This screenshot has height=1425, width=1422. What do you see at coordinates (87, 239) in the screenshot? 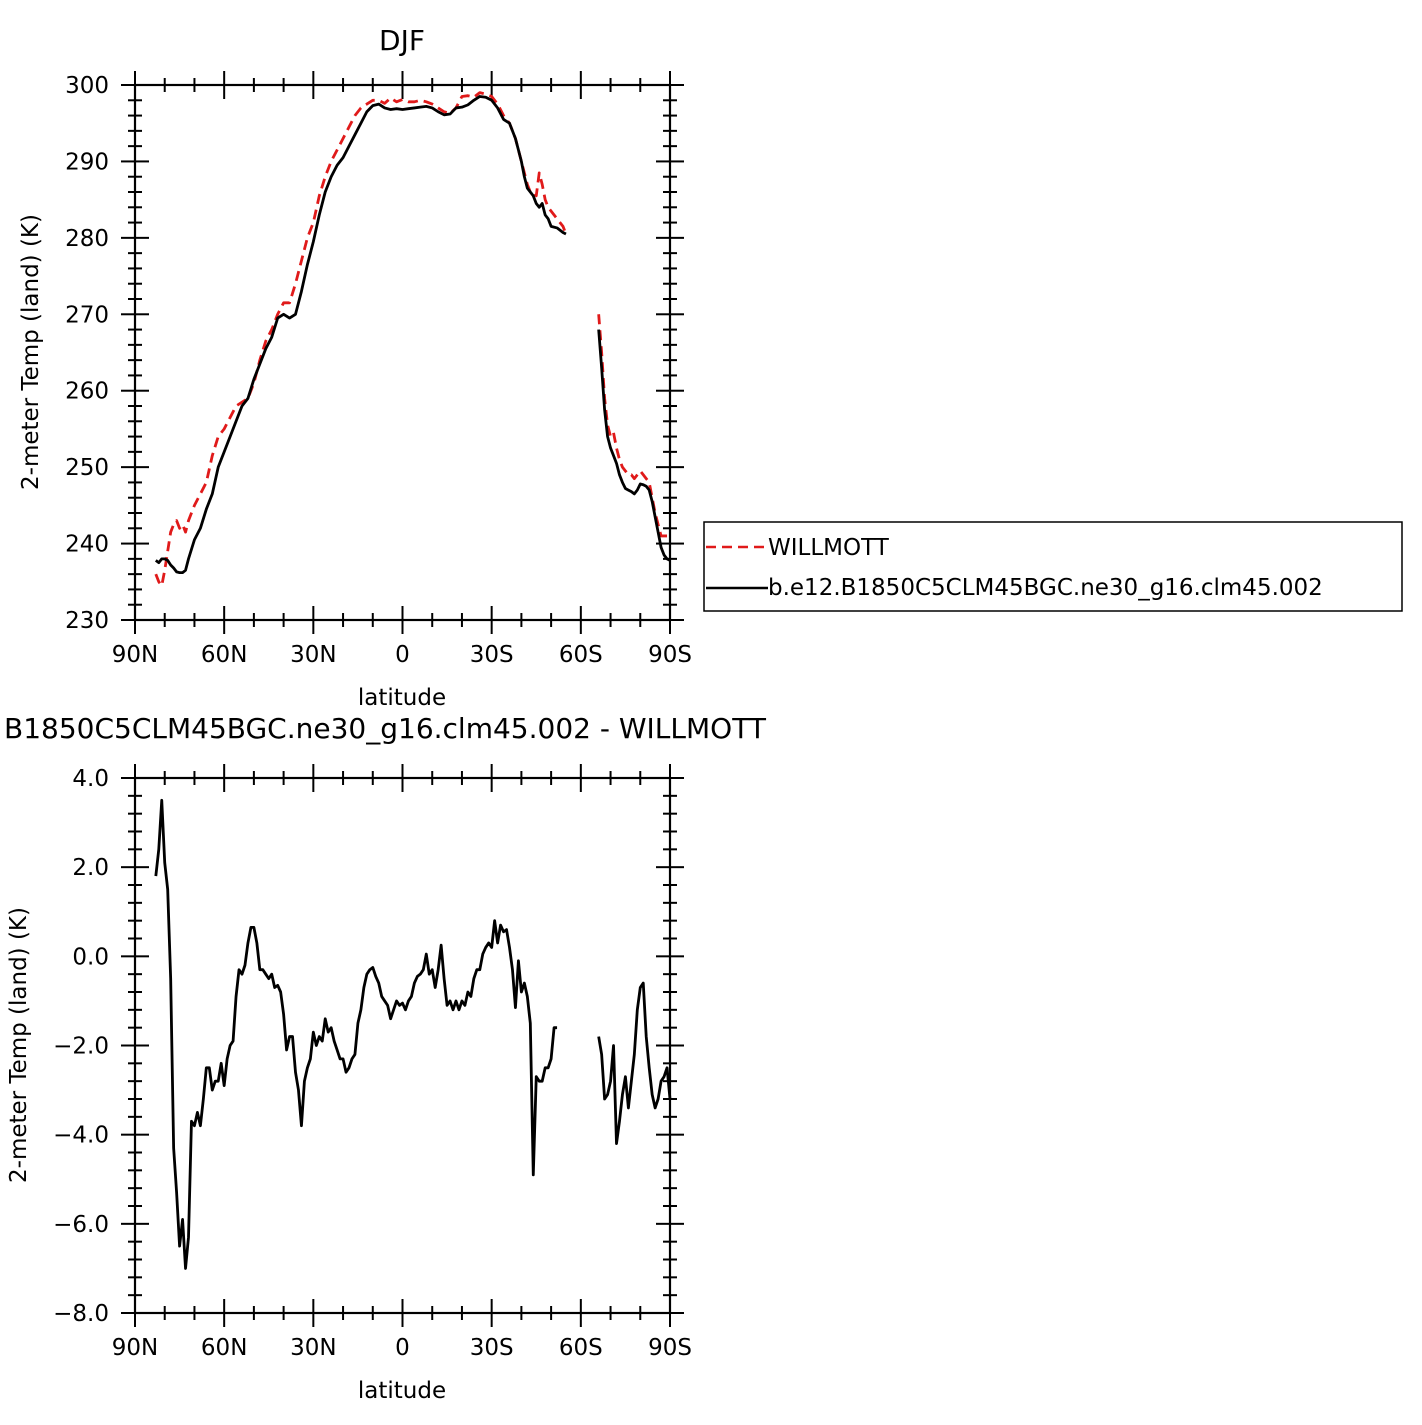
I see `top-y-tick-label: 280` at bounding box center [87, 239].